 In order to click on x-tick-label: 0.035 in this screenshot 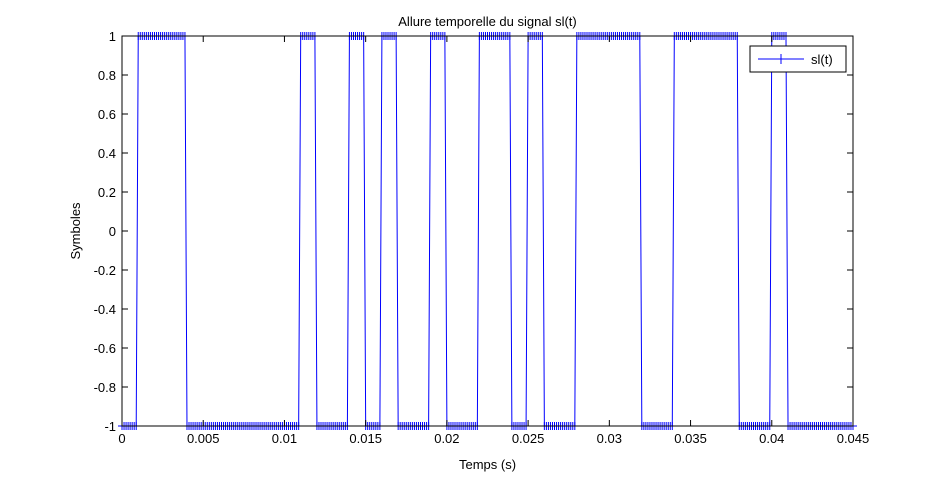, I will do `click(690, 438)`.